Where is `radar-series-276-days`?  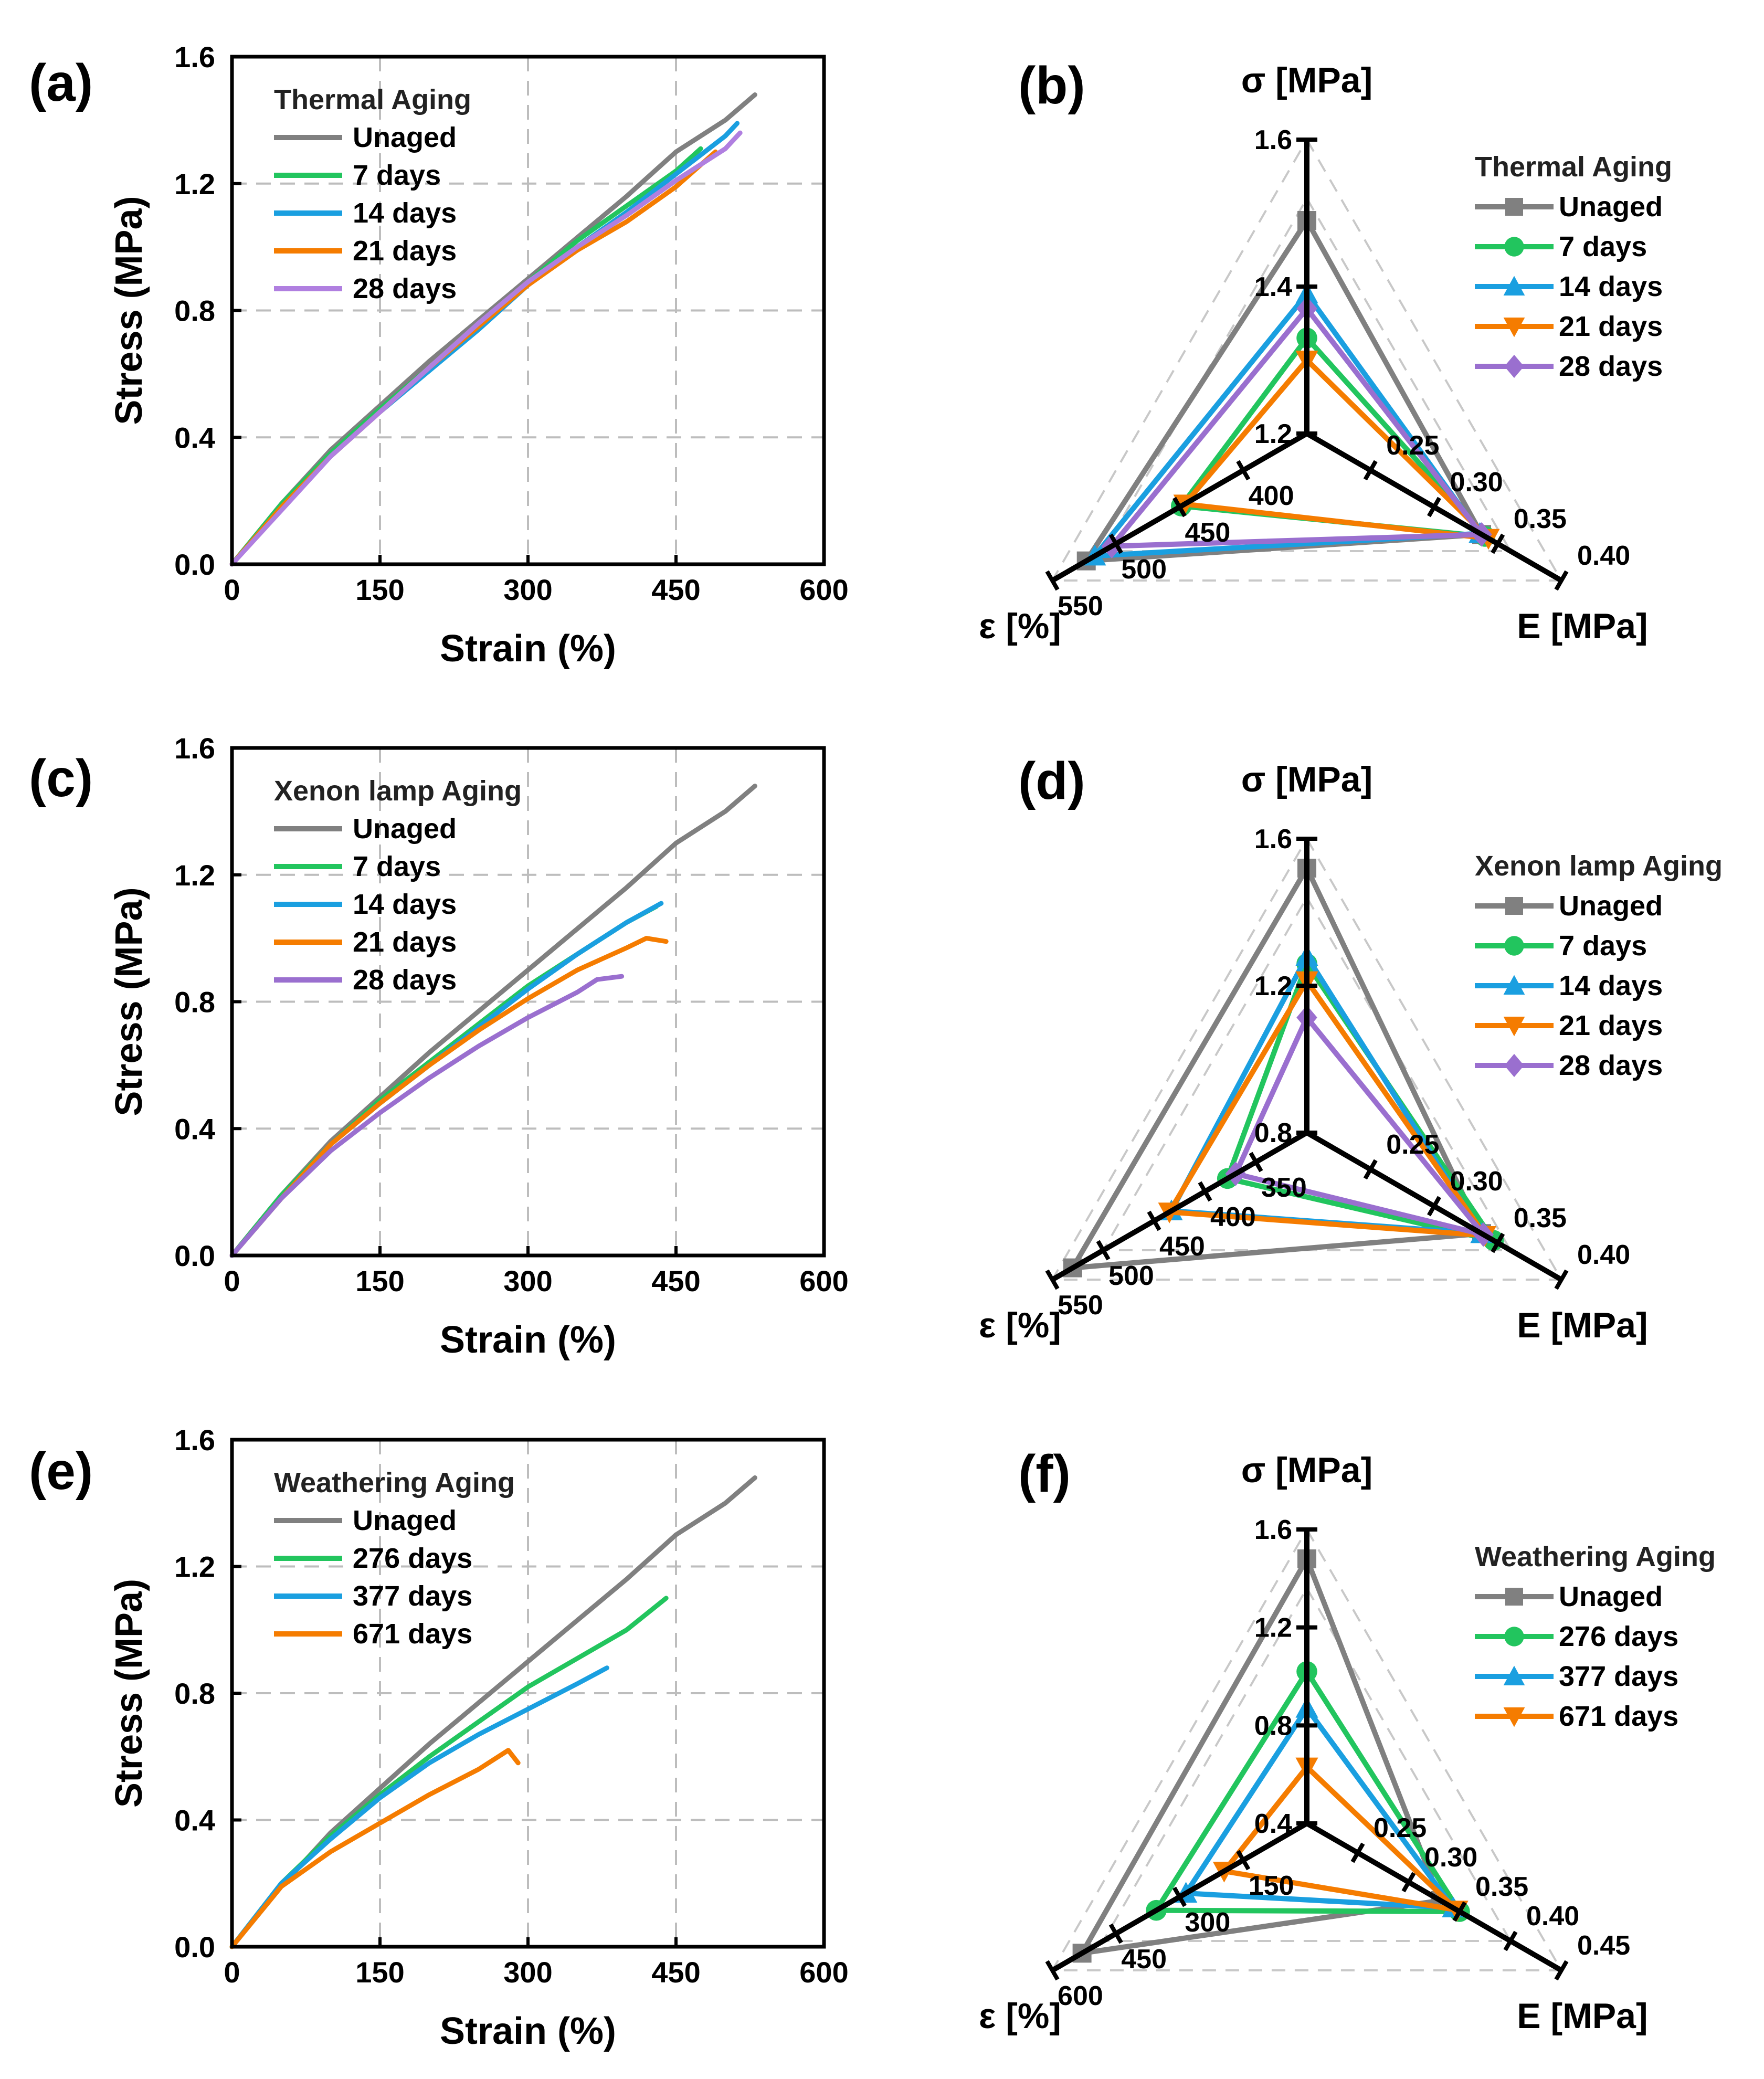 radar-series-276-days is located at coordinates (1308, 1791).